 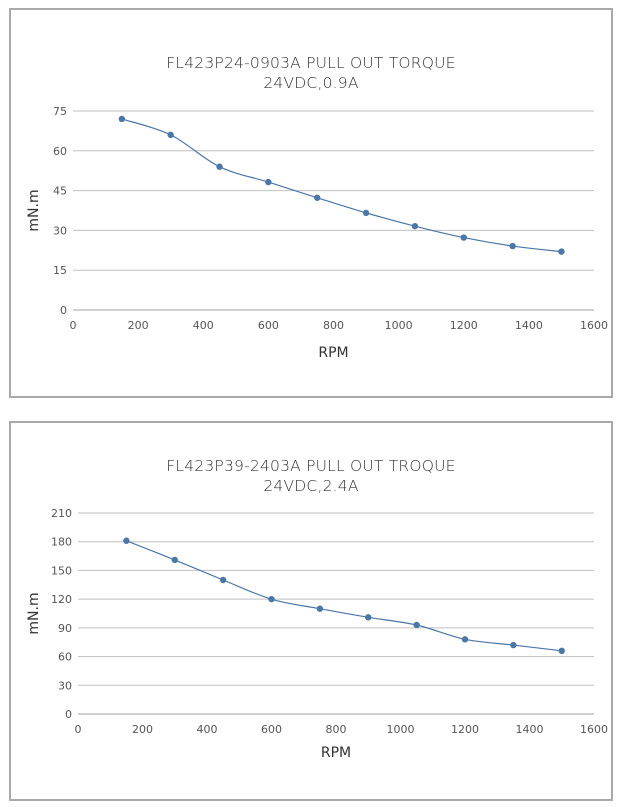 What do you see at coordinates (311, 466) in the screenshot?
I see `chart-title: FL423P39-2403A PULL OUT TROQUE` at bounding box center [311, 466].